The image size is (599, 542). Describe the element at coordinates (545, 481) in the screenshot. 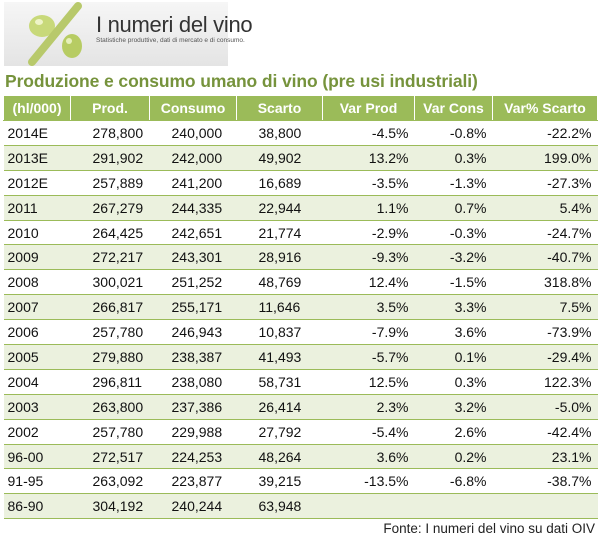

I see `table-cell: -38.7%` at that location.